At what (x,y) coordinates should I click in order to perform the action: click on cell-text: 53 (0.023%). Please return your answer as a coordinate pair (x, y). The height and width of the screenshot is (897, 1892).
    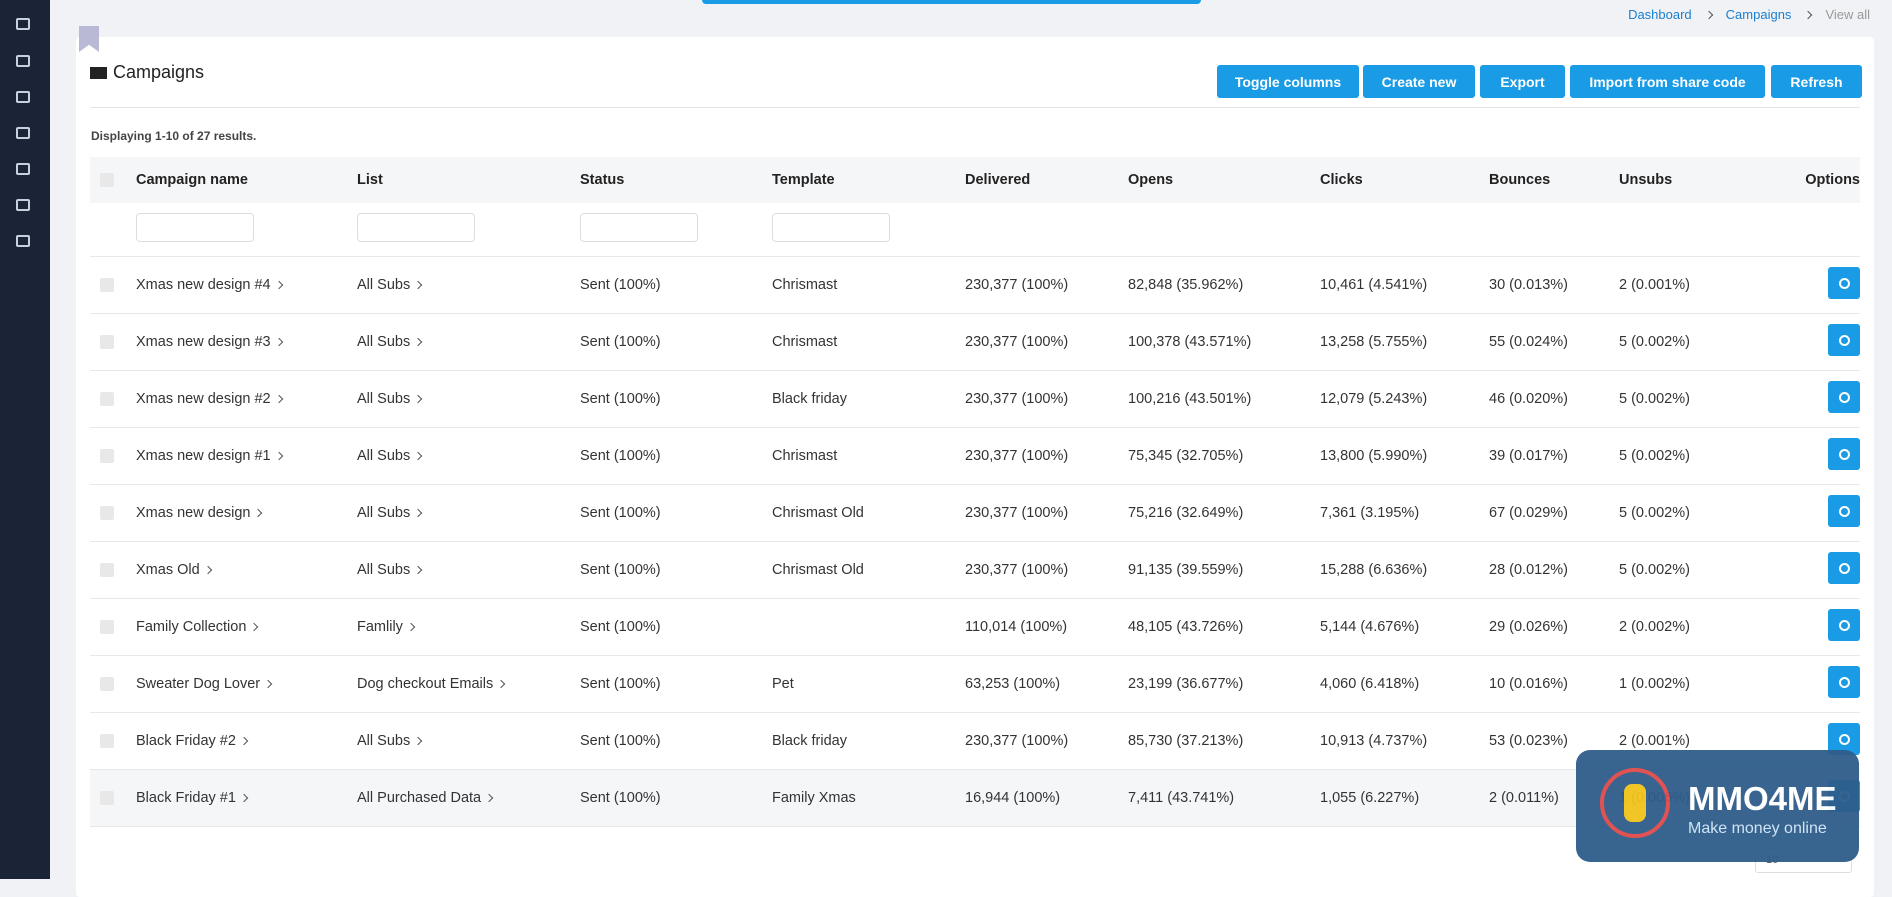
    Looking at the image, I should click on (1528, 741).